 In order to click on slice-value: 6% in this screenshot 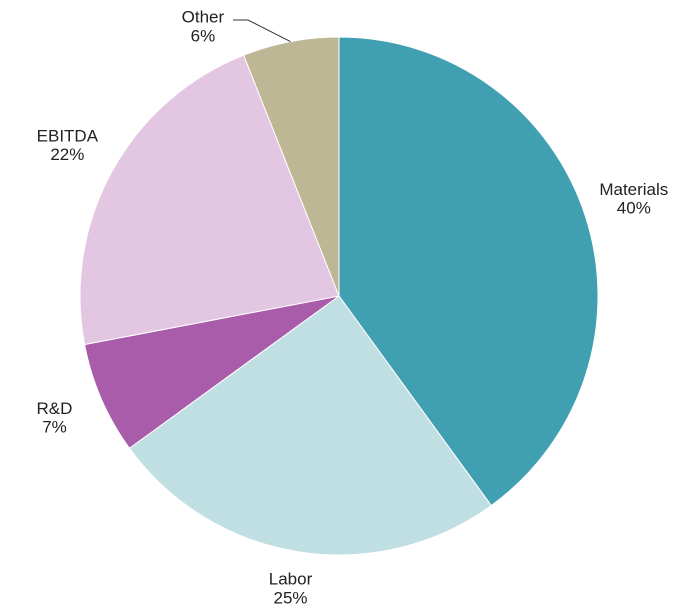, I will do `click(203, 36)`.